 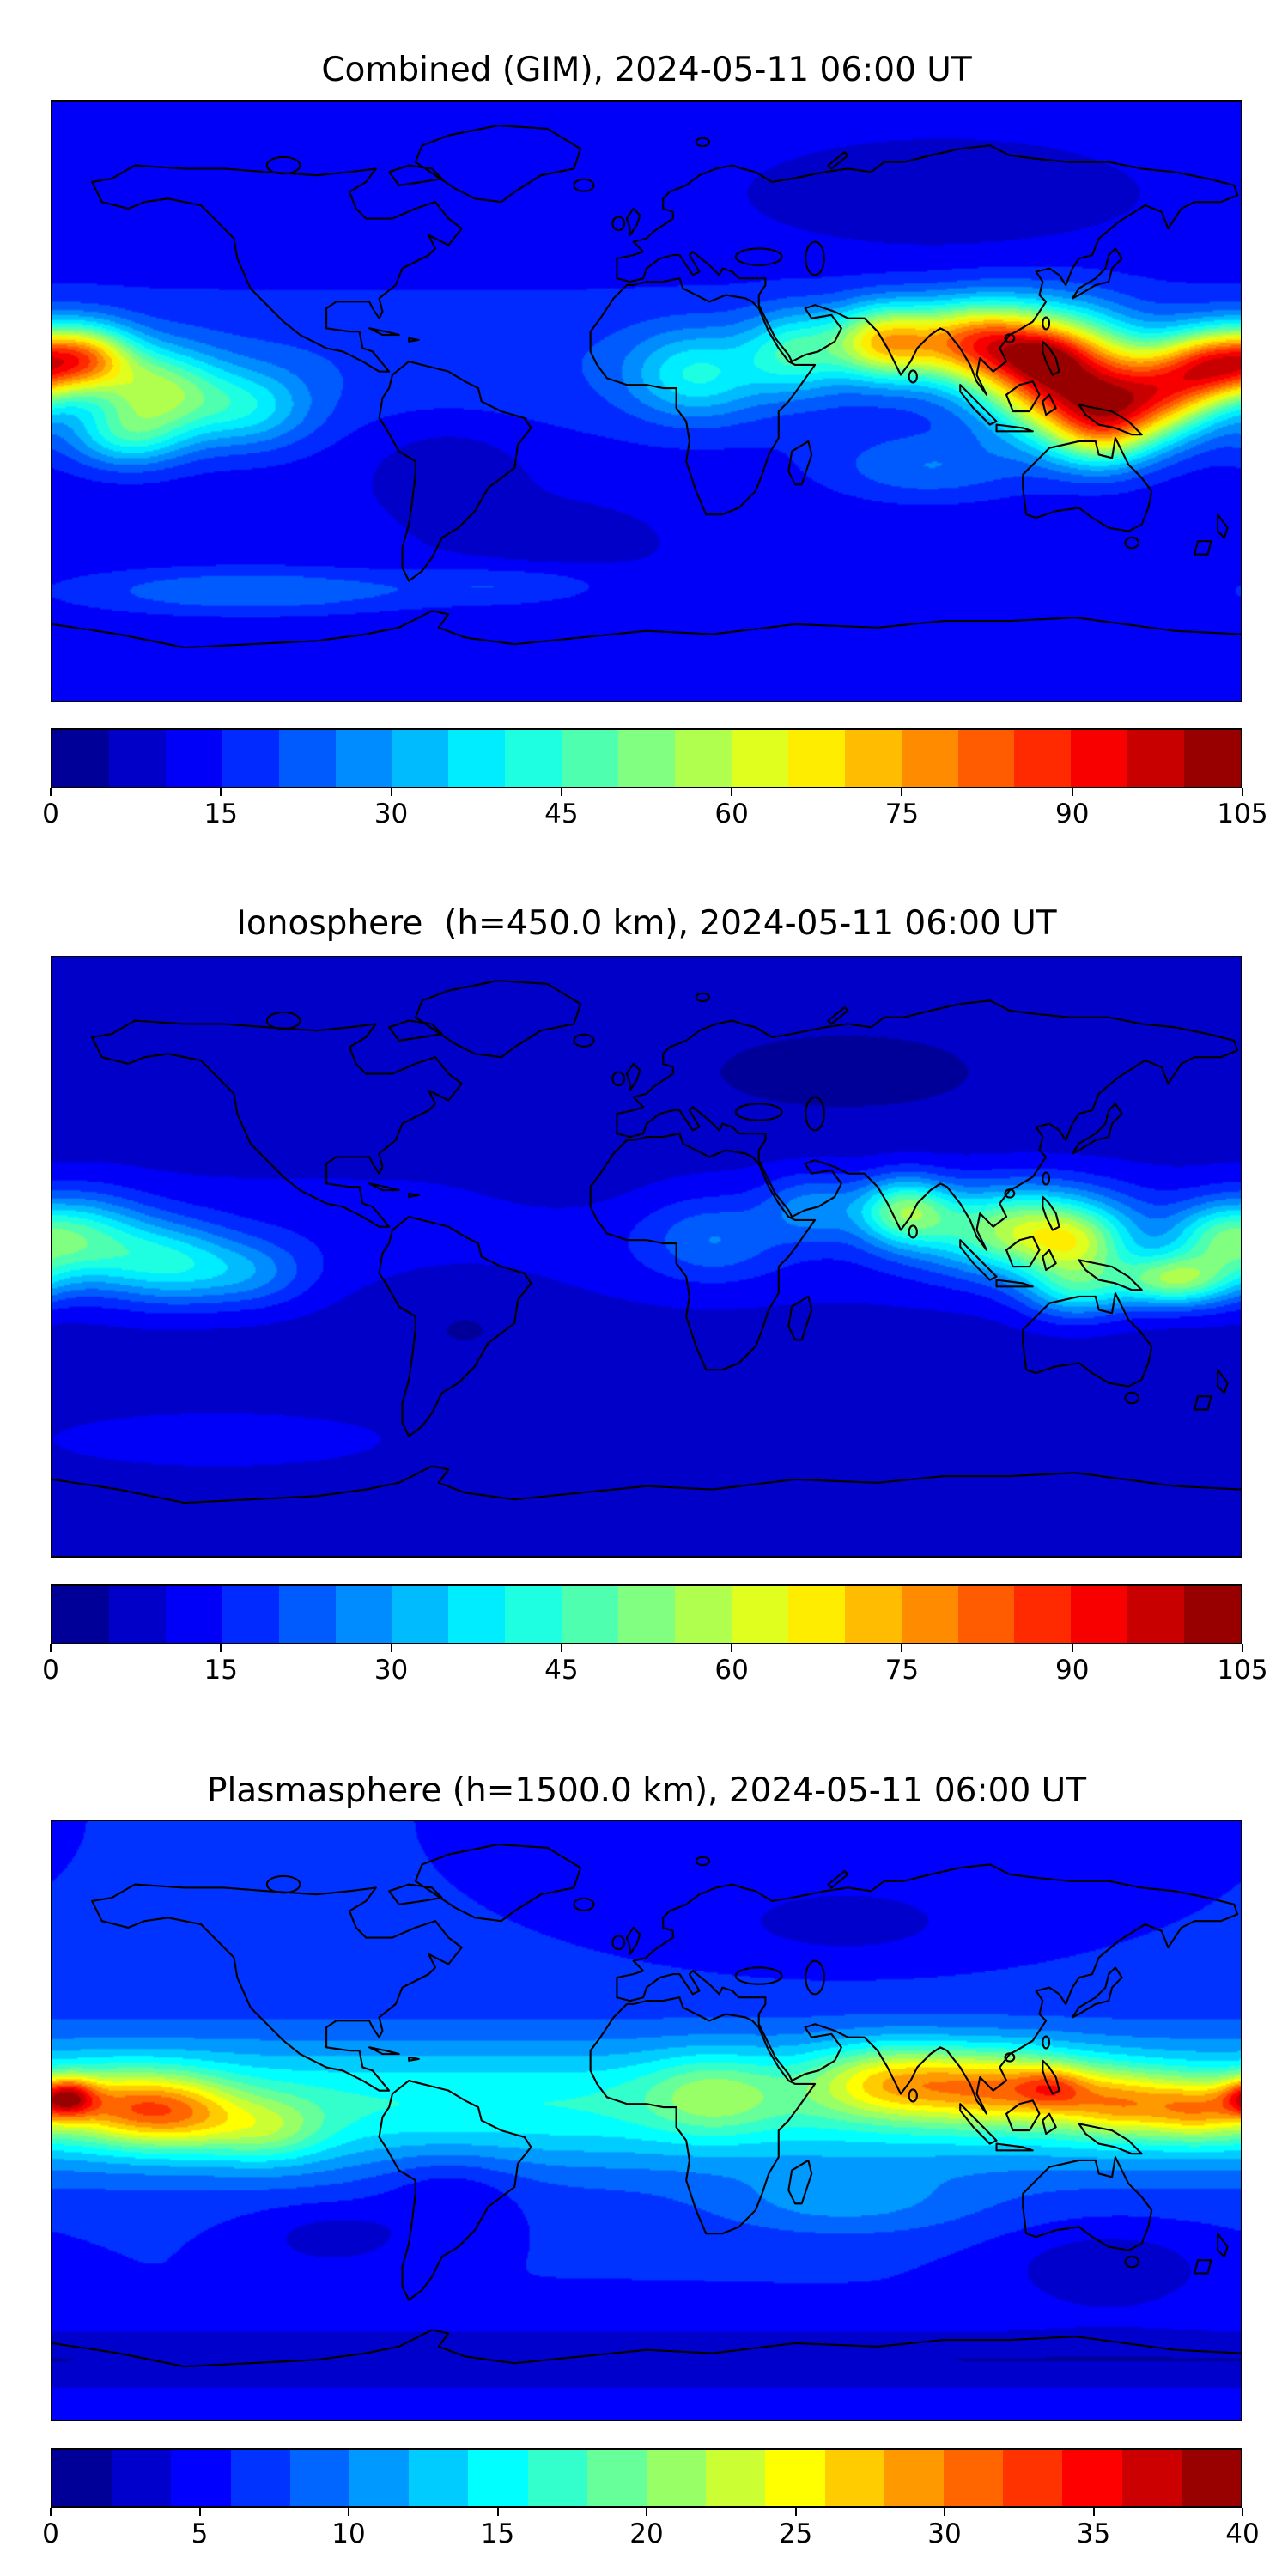 What do you see at coordinates (647, 2533) in the screenshot?
I see `colorbar-tick-label: 20` at bounding box center [647, 2533].